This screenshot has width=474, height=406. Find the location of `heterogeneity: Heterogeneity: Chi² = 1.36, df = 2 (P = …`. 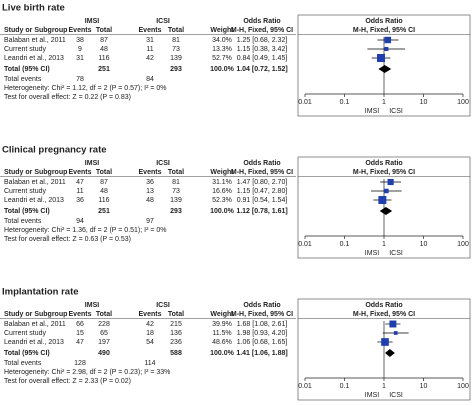

heterogeneity: Heterogeneity: Chi² = 1.36, df = 2 (P = … is located at coordinates (85, 230).